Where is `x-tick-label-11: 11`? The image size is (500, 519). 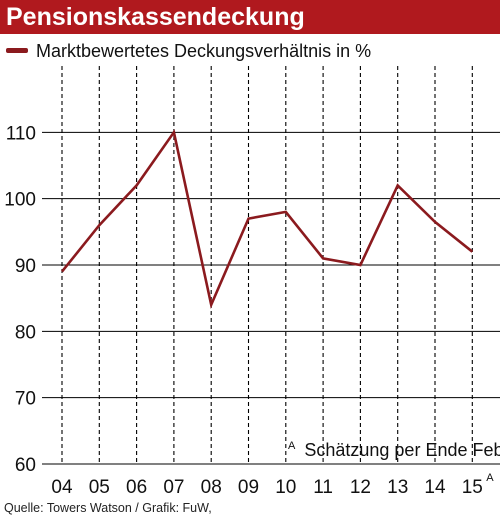 x-tick-label-11: 11 is located at coordinates (323, 487).